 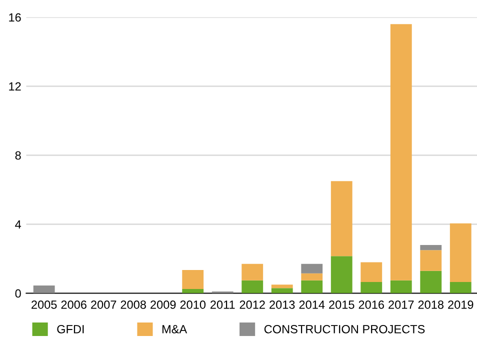 What do you see at coordinates (371, 304) in the screenshot?
I see `x-tick-label: 2016` at bounding box center [371, 304].